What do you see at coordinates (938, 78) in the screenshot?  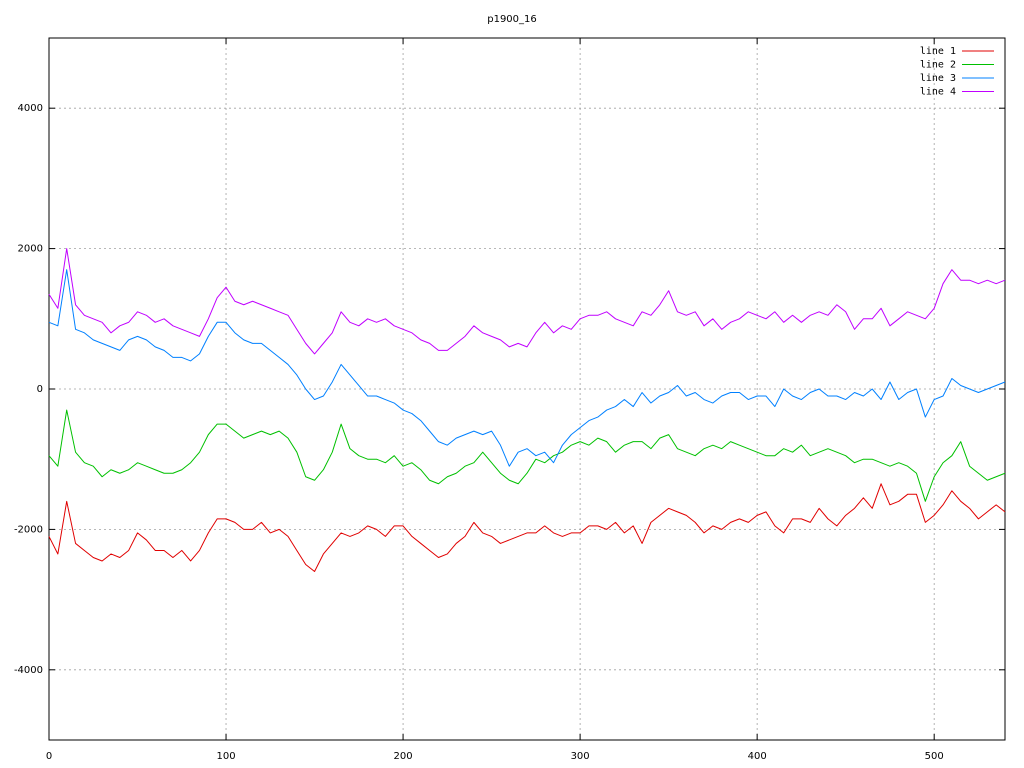 I see `legend-label: line 3` at bounding box center [938, 78].